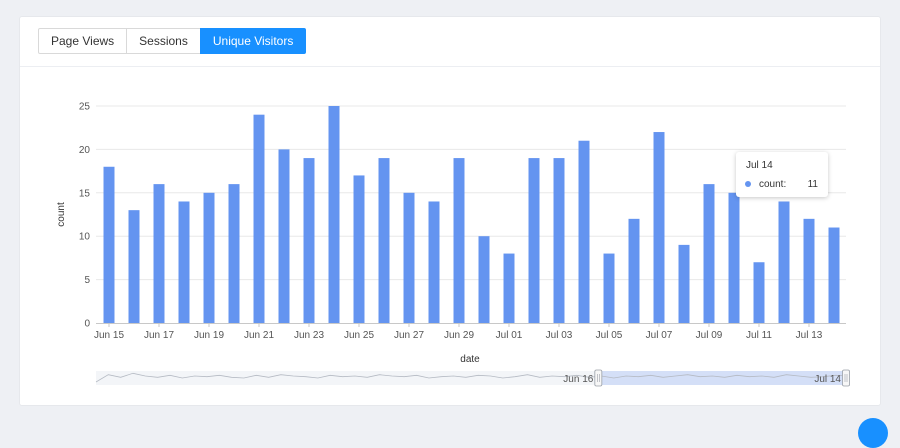 Image resolution: width=900 pixels, height=448 pixels. Describe the element at coordinates (85, 216) in the screenshot. I see `y-axis-ticks: 0 5 10 15 20 25` at that location.